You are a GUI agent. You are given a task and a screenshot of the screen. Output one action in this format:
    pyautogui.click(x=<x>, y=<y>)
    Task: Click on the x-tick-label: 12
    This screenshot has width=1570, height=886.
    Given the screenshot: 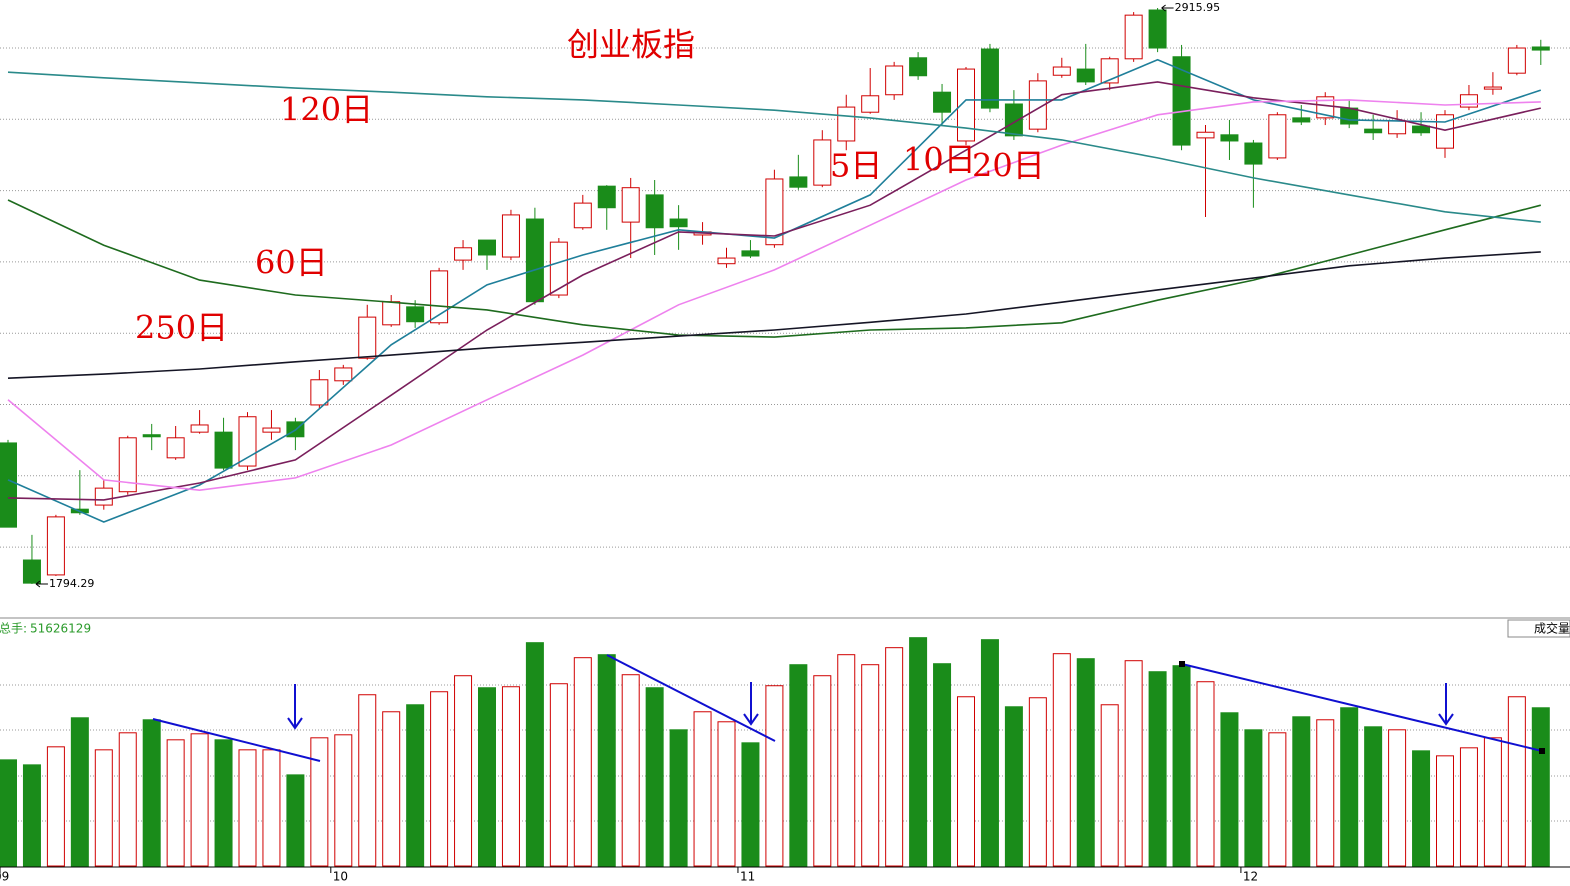 What is the action you would take?
    pyautogui.click(x=1250, y=877)
    